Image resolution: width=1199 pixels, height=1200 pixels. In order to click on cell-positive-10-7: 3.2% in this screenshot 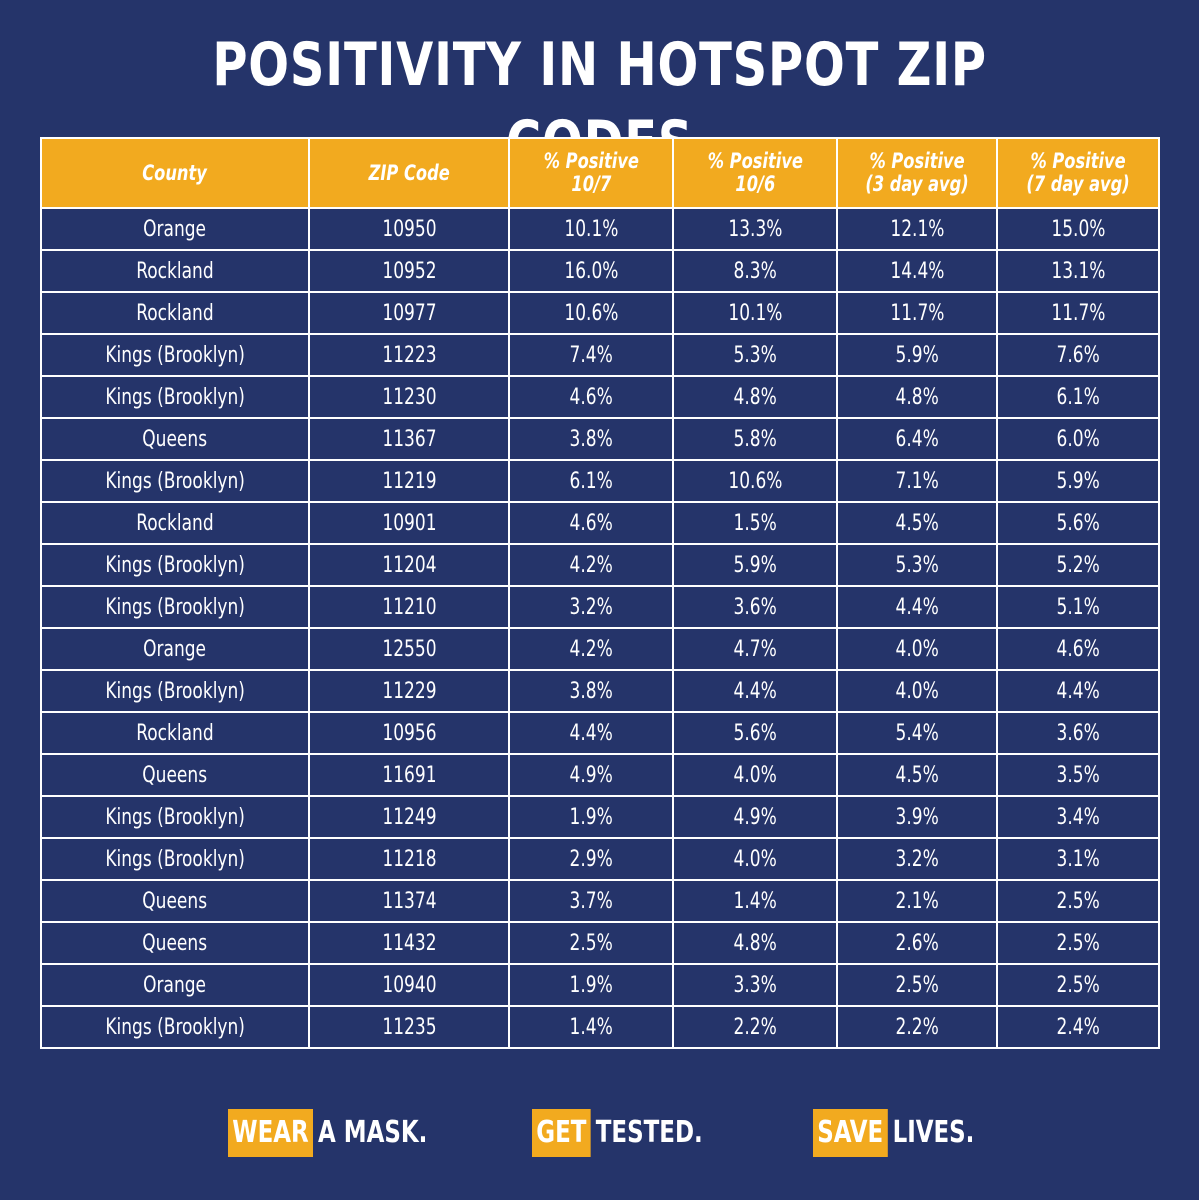, I will do `click(591, 607)`.